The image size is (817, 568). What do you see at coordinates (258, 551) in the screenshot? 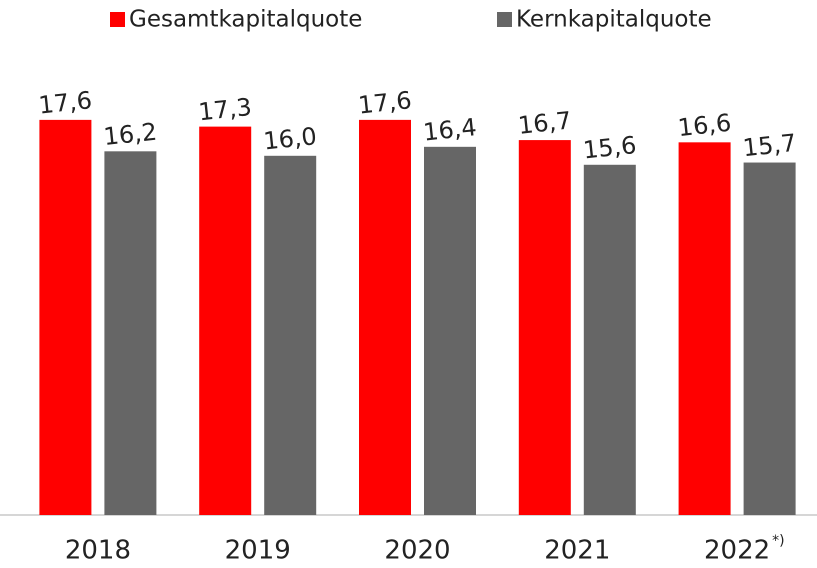
I see `x-tick-label: 2019` at bounding box center [258, 551].